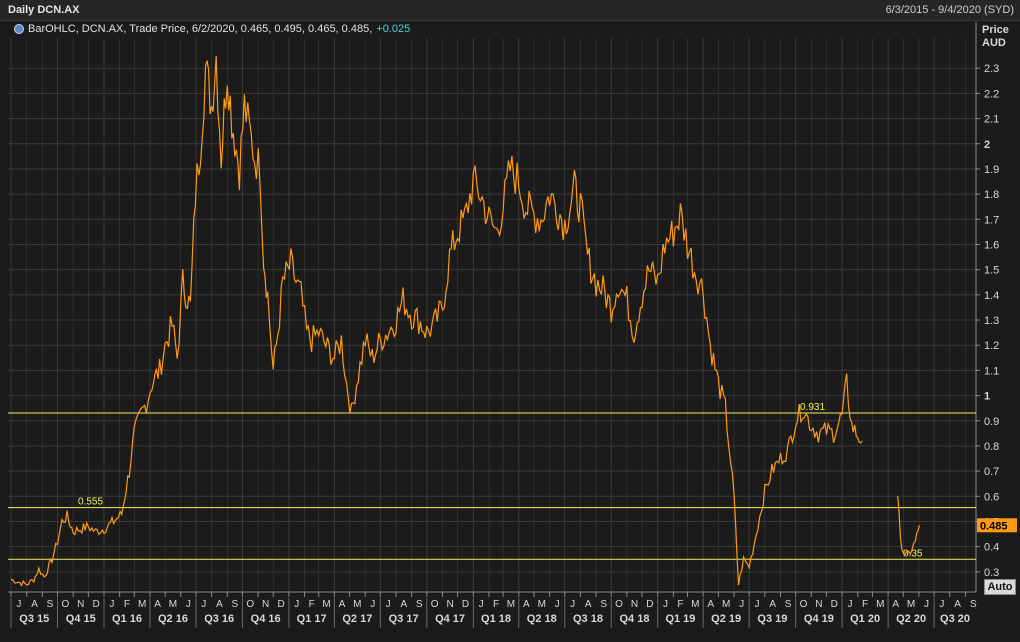  I want to click on x-quarter-label: Q1 17, so click(312, 619).